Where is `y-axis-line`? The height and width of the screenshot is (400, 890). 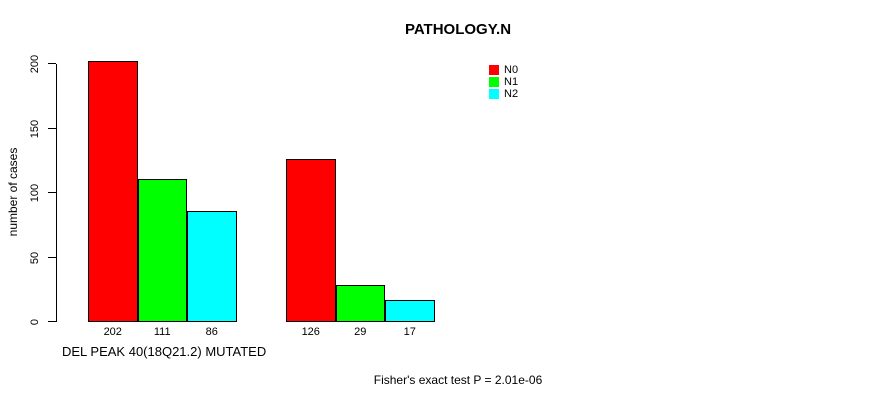 y-axis-line is located at coordinates (56, 193).